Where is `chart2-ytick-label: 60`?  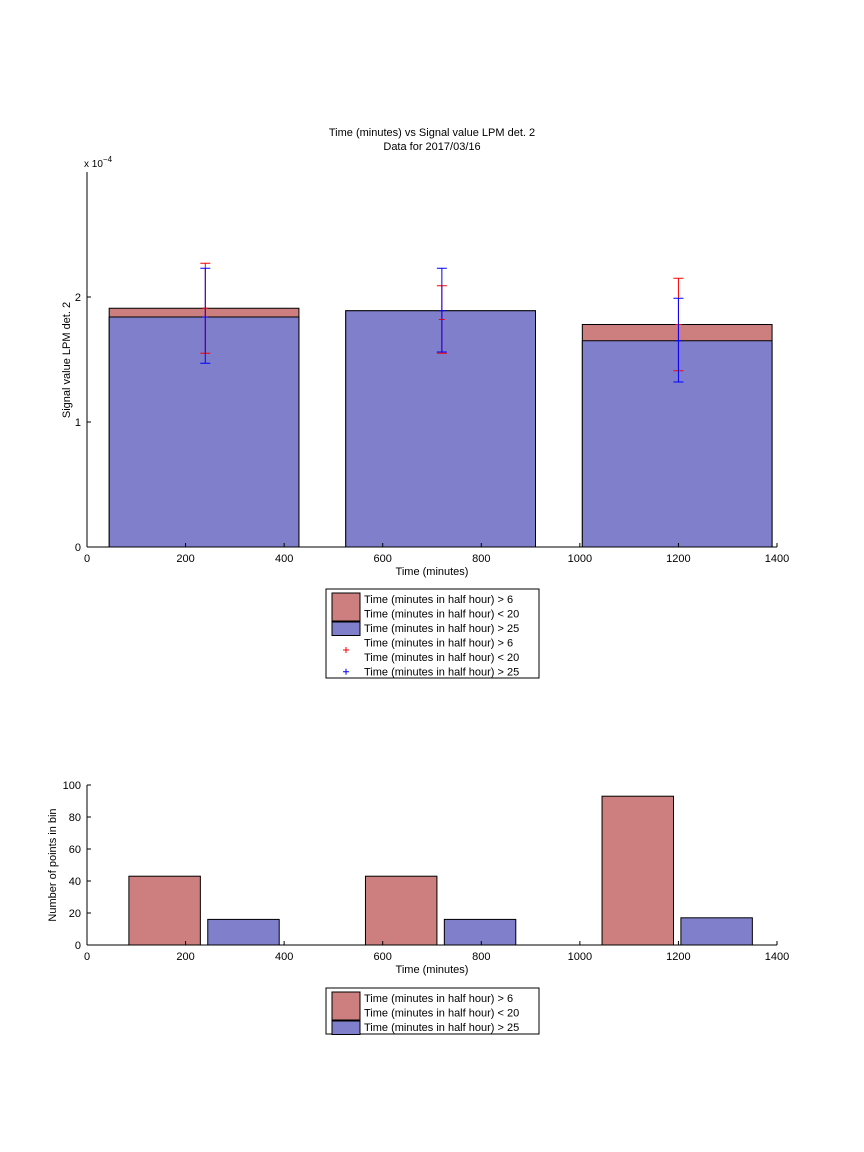
chart2-ytick-label: 60 is located at coordinates (75, 850).